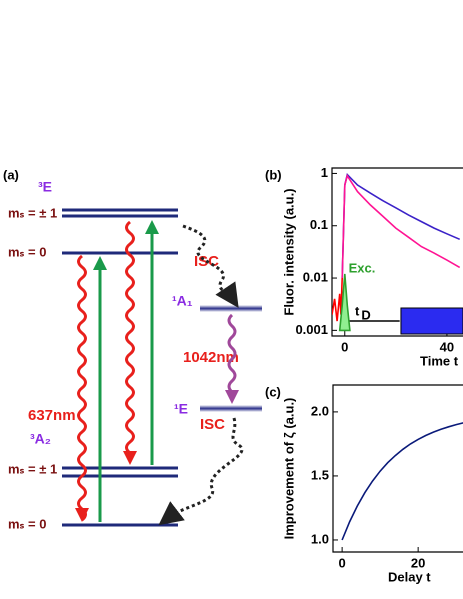 The image size is (463, 599). Describe the element at coordinates (45, 187) in the screenshot. I see `state-label: ³E` at that location.